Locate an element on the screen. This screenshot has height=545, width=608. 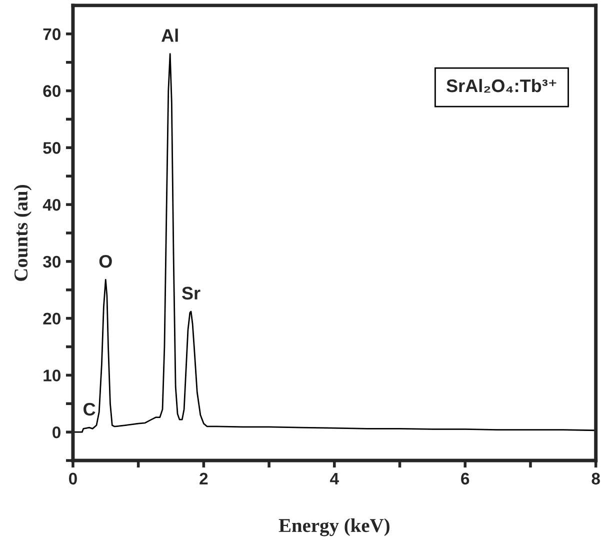
y-tick-label: 60 is located at coordinates (51, 91).